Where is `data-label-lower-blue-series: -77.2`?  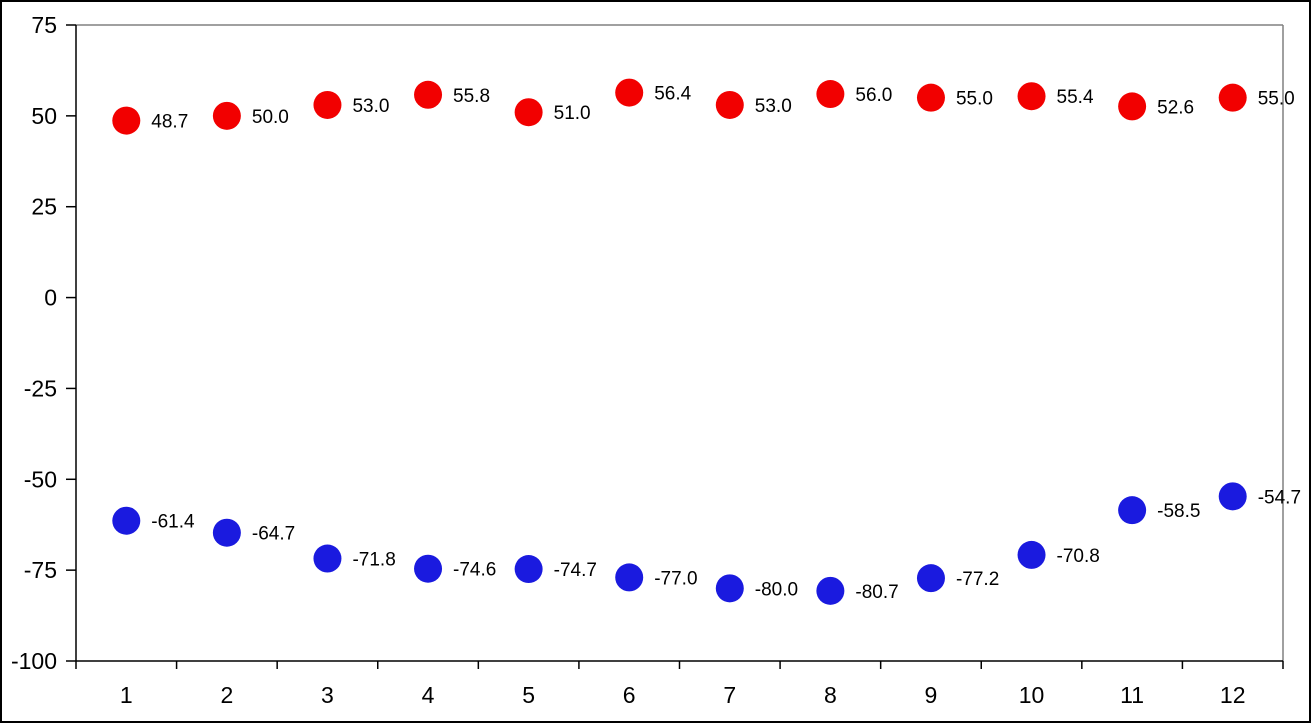 data-label-lower-blue-series: -77.2 is located at coordinates (977, 579).